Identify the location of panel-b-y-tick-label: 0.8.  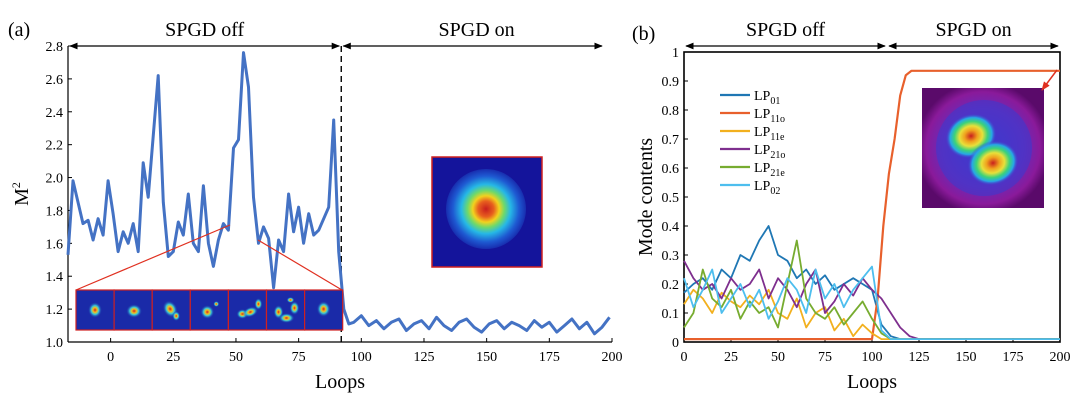
(671, 111).